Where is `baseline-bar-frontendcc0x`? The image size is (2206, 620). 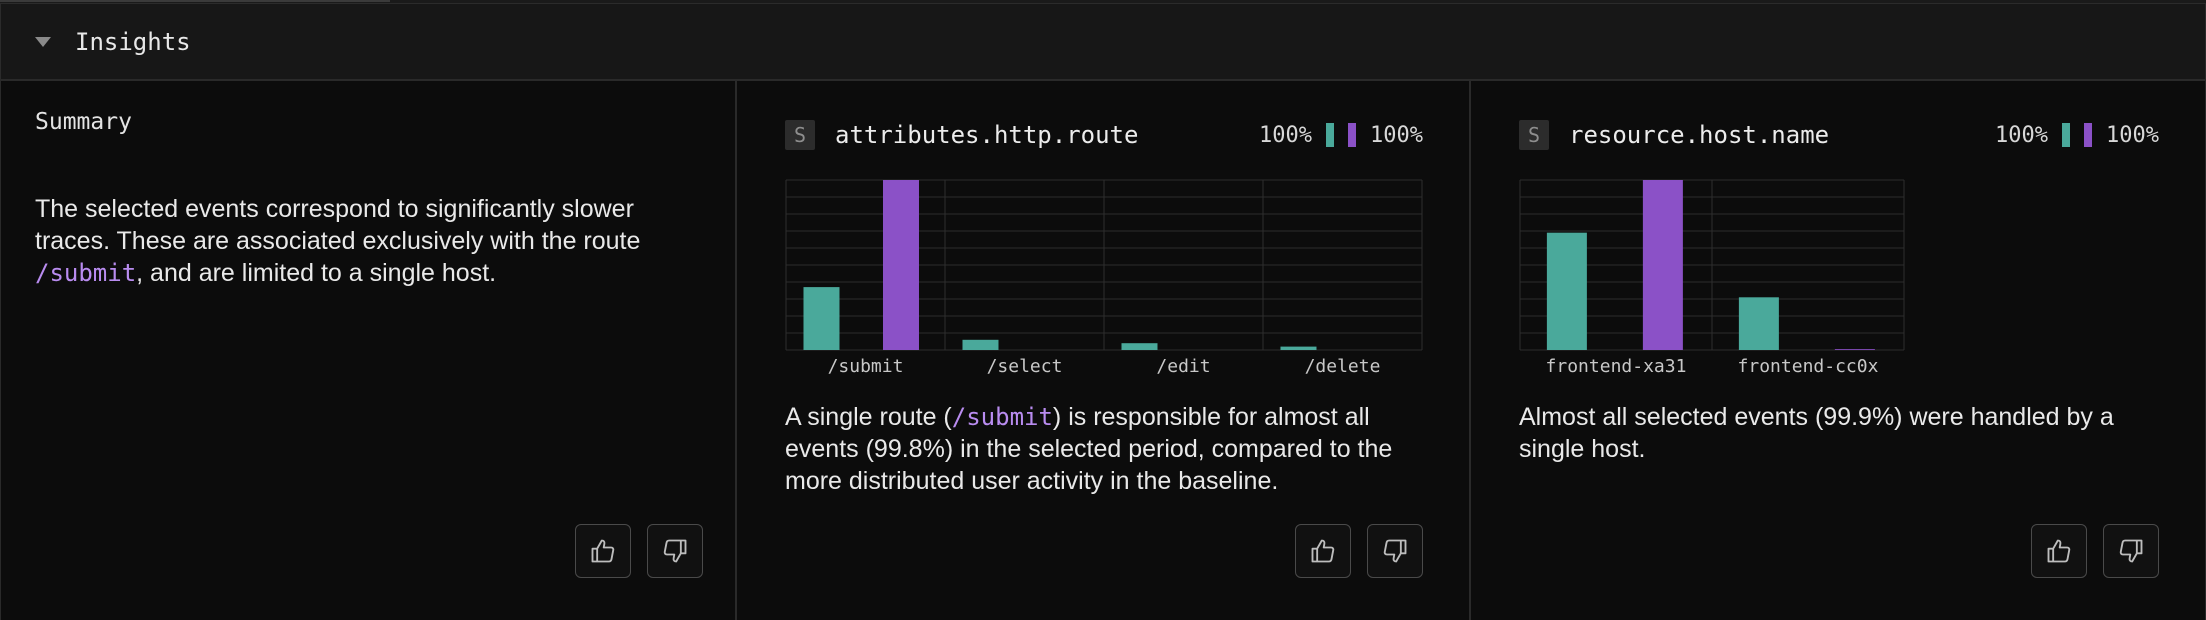 baseline-bar-frontendcc0x is located at coordinates (1854, 349).